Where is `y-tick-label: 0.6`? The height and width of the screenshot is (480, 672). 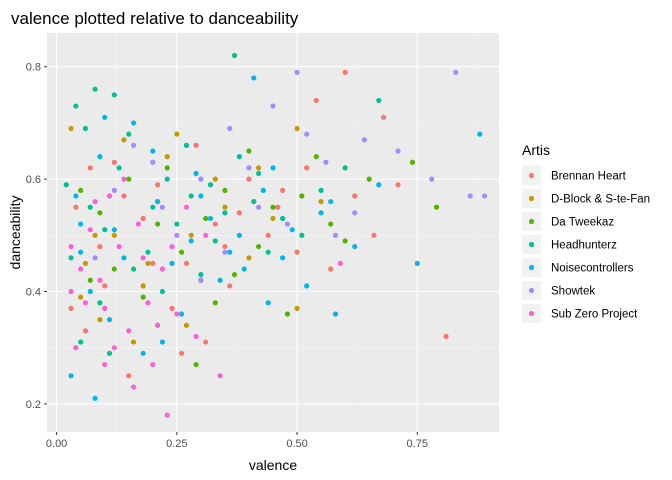
y-tick-label: 0.6 is located at coordinates (33, 180).